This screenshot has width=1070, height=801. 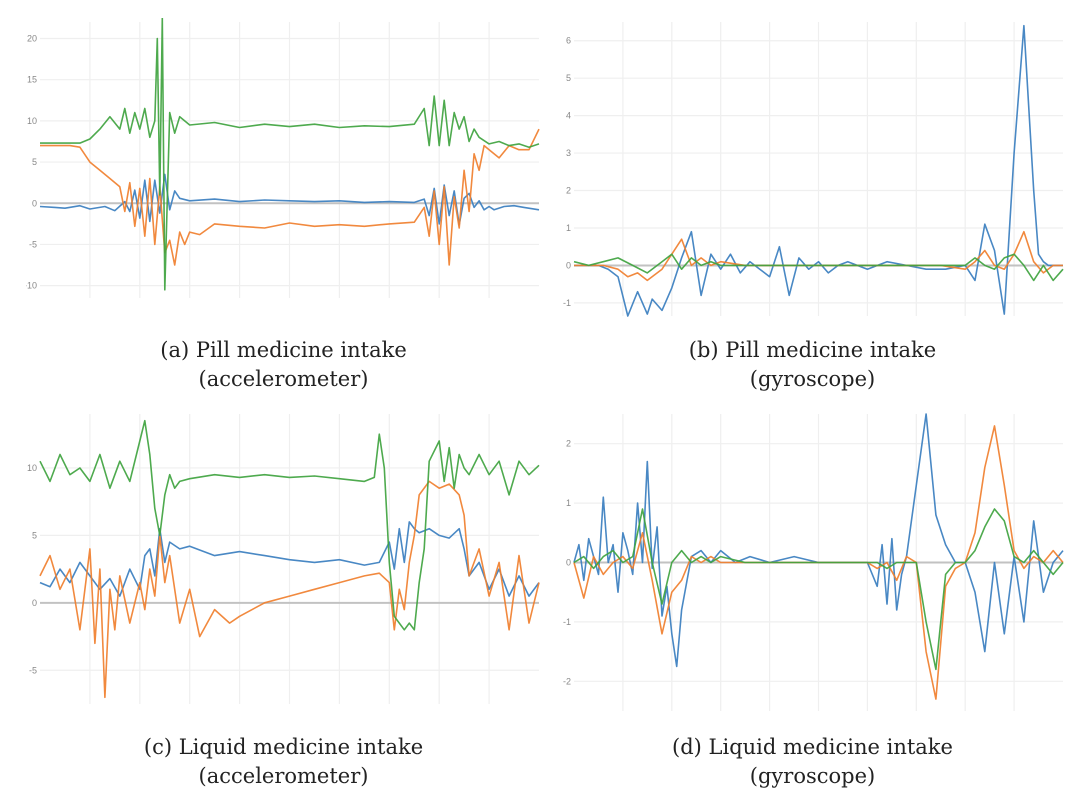 I want to click on ytick-label-a-5: 5, so click(x=34, y=162).